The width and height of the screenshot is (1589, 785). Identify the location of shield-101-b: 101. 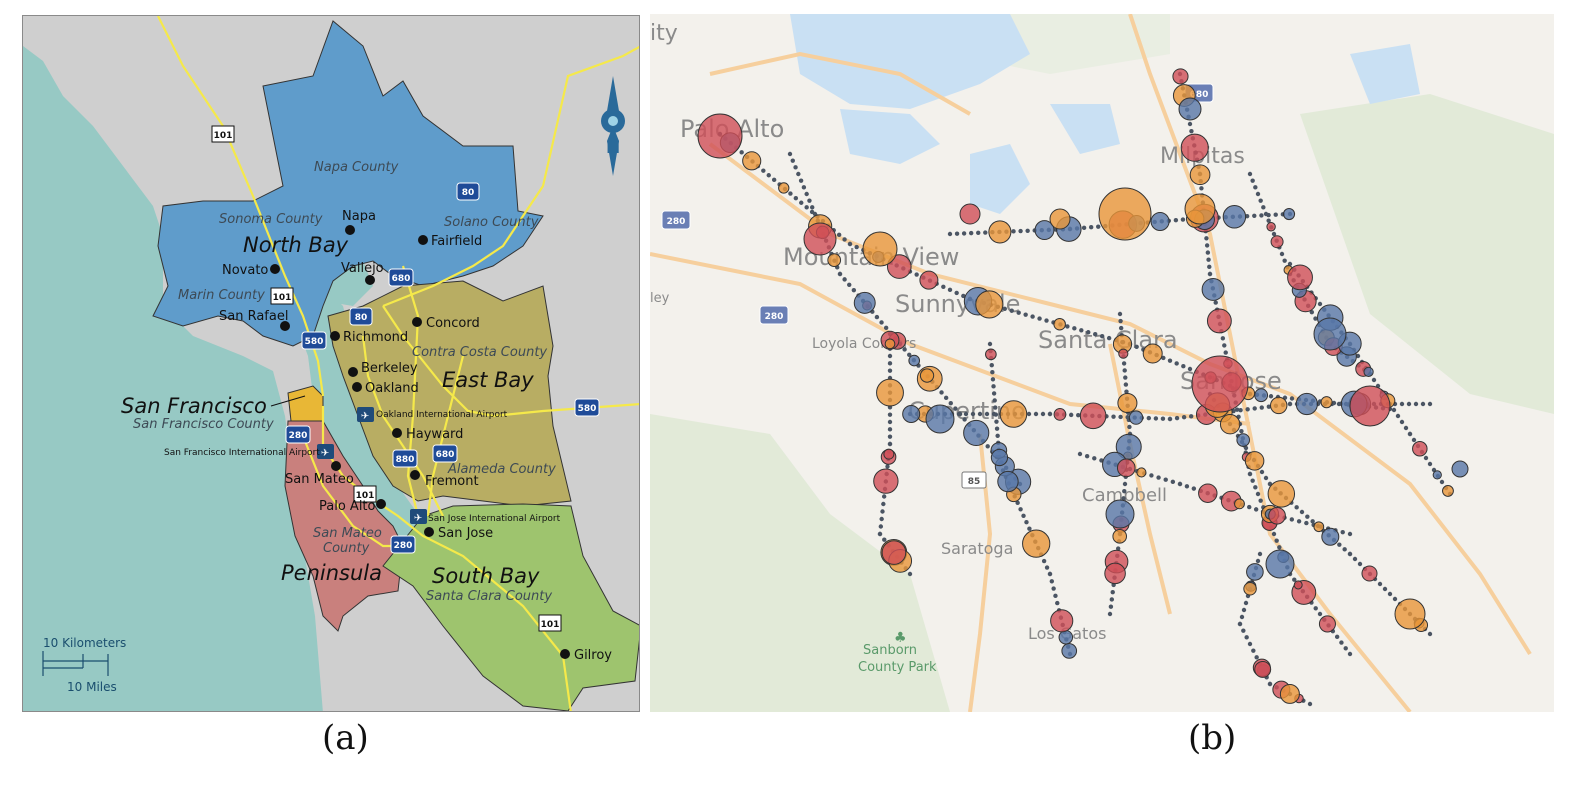
(282, 298).